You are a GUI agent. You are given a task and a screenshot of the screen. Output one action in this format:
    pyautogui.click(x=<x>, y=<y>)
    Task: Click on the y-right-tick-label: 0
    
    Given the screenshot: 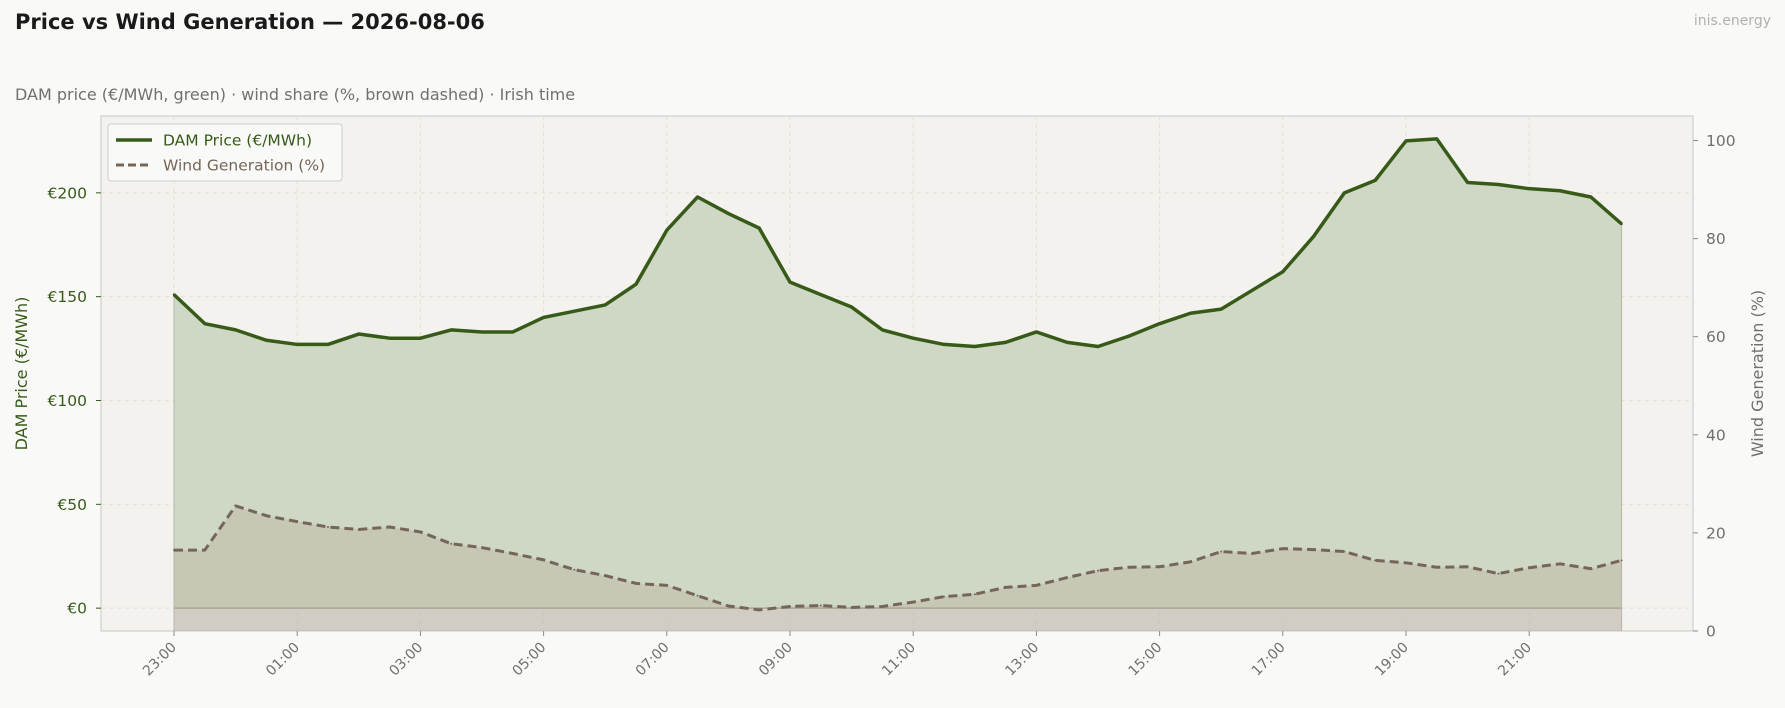 What is the action you would take?
    pyautogui.click(x=1711, y=632)
    